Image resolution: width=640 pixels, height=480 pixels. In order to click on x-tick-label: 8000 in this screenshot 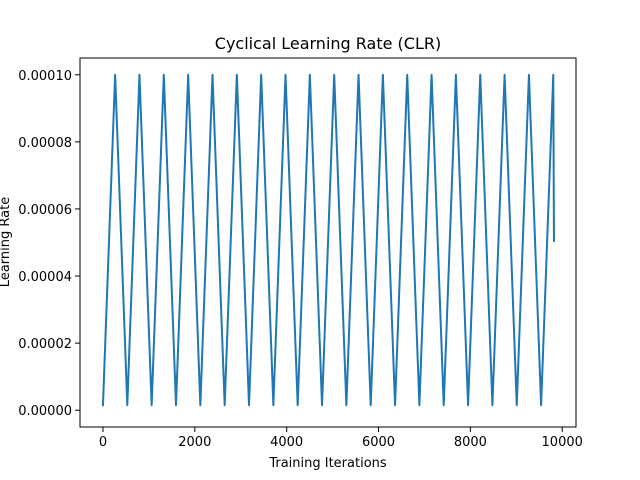, I will do `click(470, 442)`.